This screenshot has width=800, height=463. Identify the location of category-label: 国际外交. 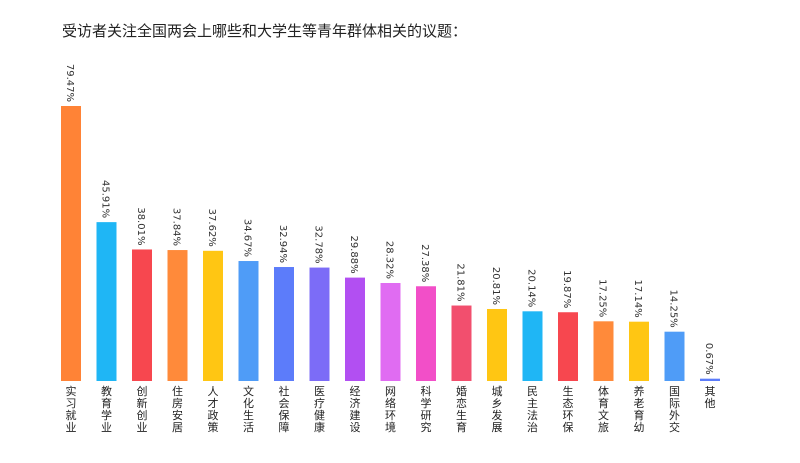
(674, 409).